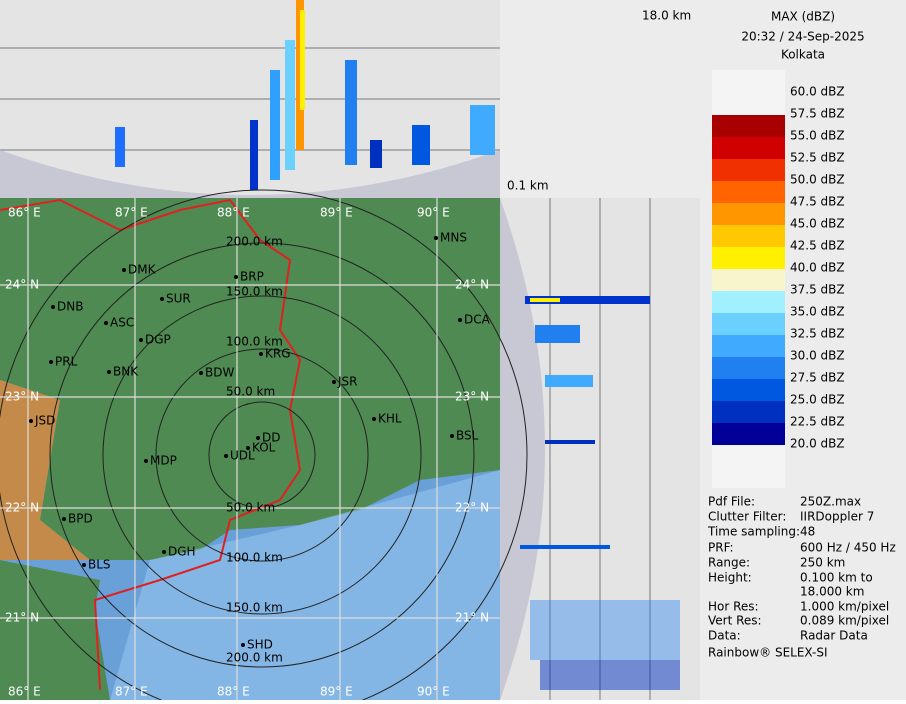 This screenshot has height=704, width=906. Describe the element at coordinates (271, 438) in the screenshot. I see `station-label: DD` at that location.